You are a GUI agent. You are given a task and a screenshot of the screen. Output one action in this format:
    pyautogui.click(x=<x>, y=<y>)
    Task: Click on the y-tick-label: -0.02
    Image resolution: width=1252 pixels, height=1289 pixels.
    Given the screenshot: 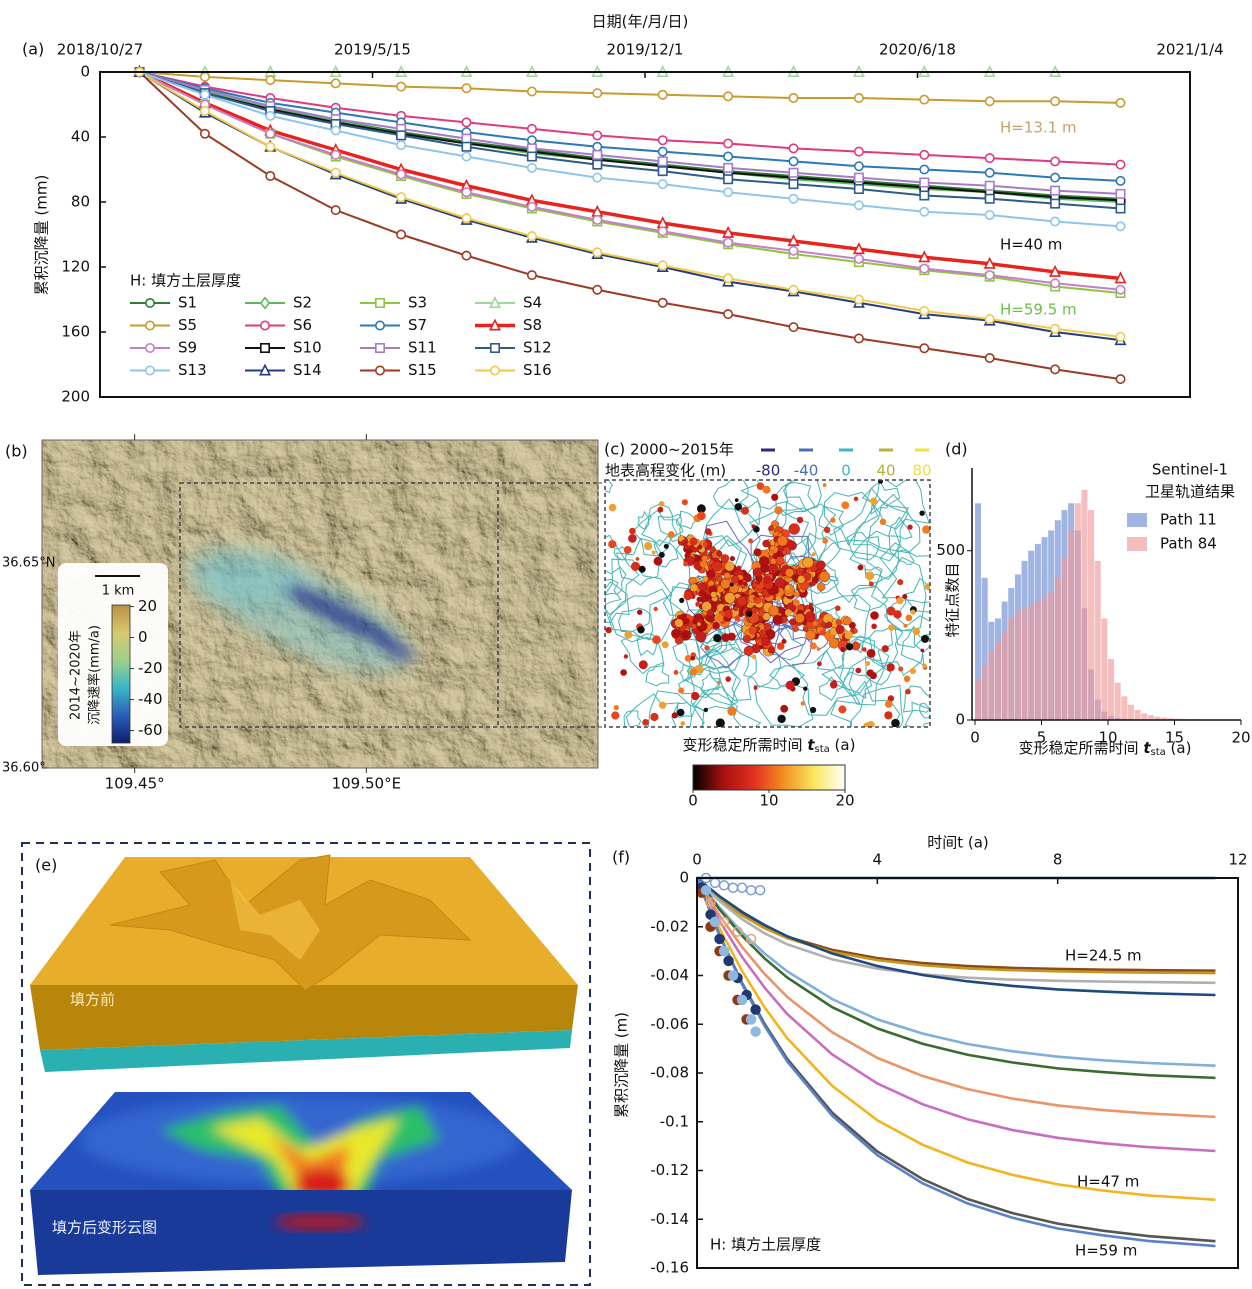 What is the action you would take?
    pyautogui.click(x=669, y=926)
    